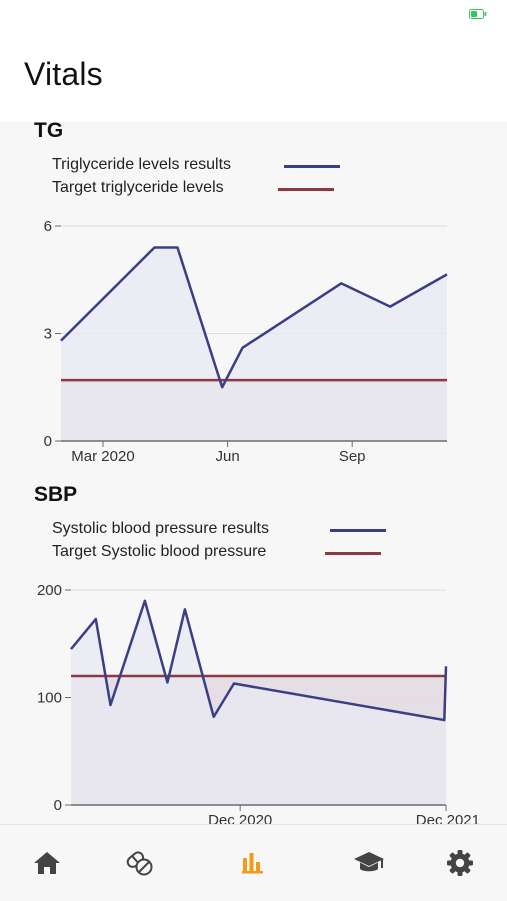  I want to click on page-title: Vitals, so click(63, 74).